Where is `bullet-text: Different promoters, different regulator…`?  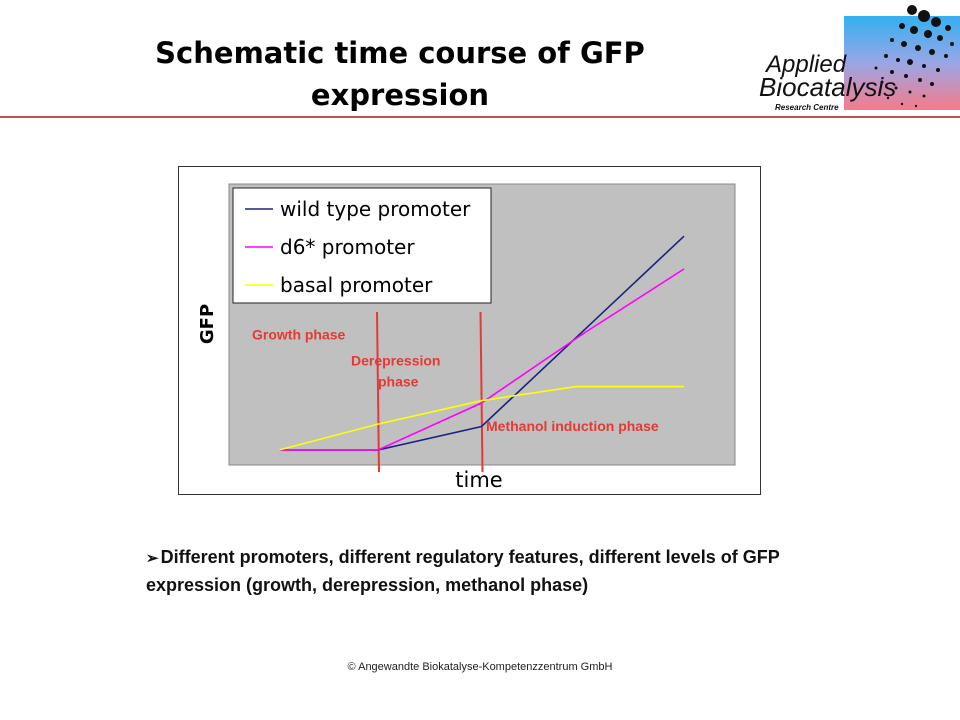
bullet-text: Different promoters, different regulator… is located at coordinates (463, 571).